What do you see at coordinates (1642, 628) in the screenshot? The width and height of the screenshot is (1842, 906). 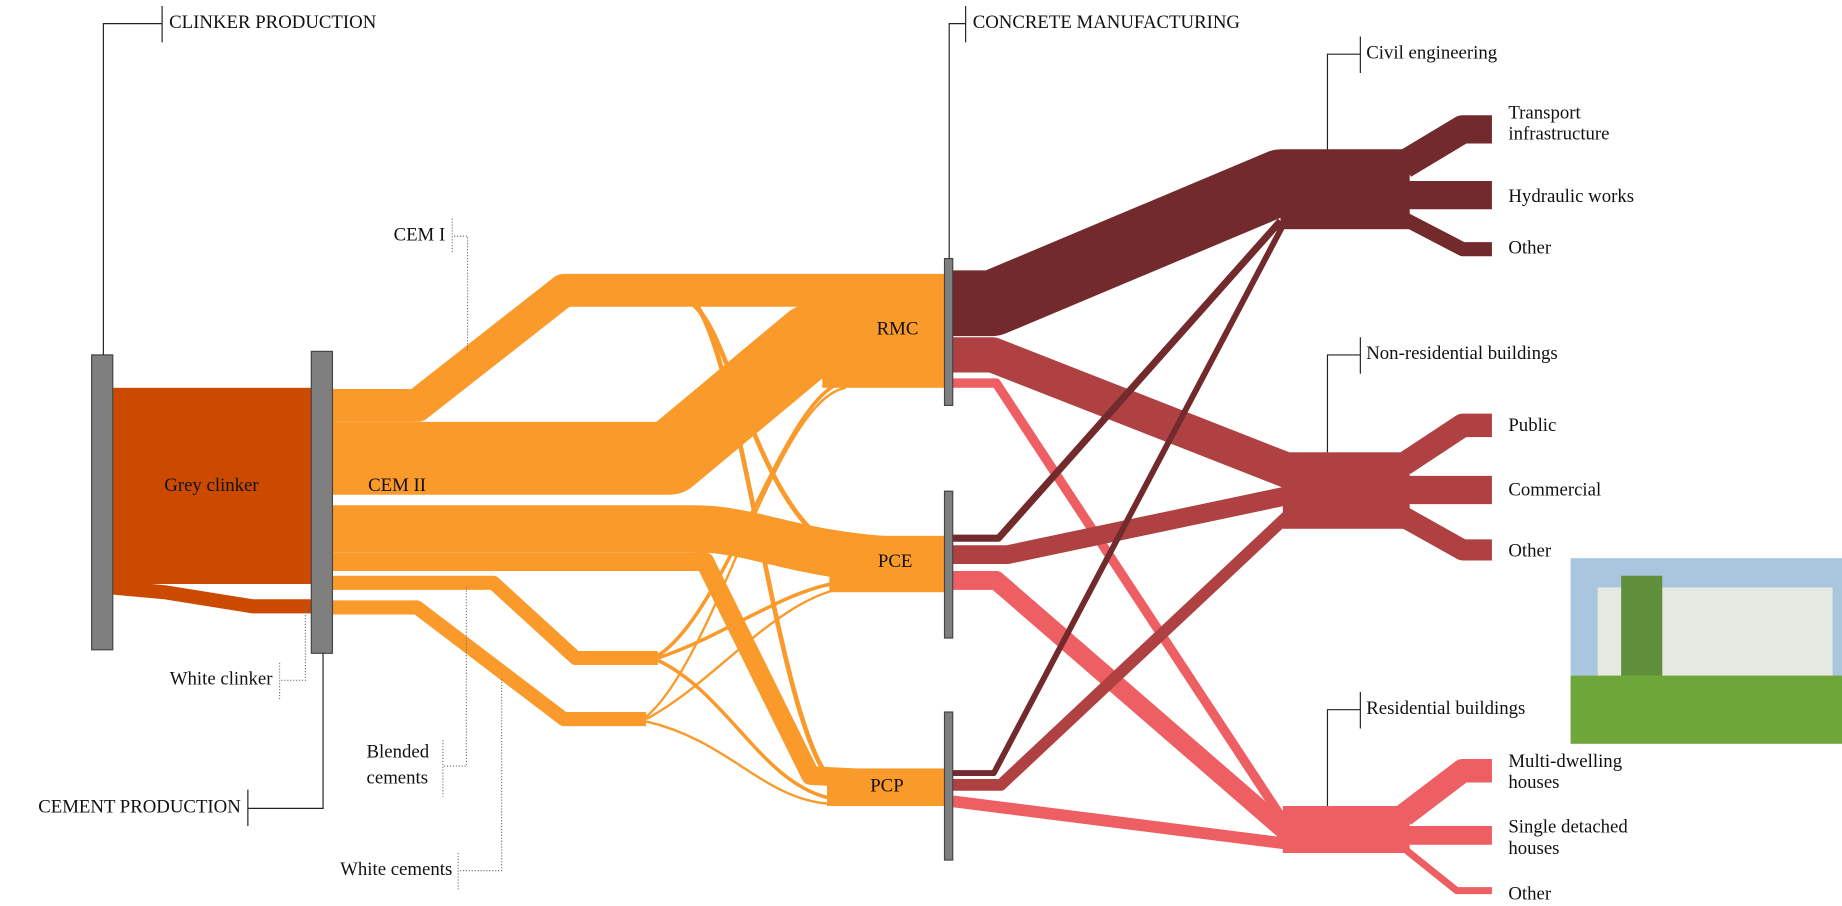 I see `photo-green-wall` at bounding box center [1642, 628].